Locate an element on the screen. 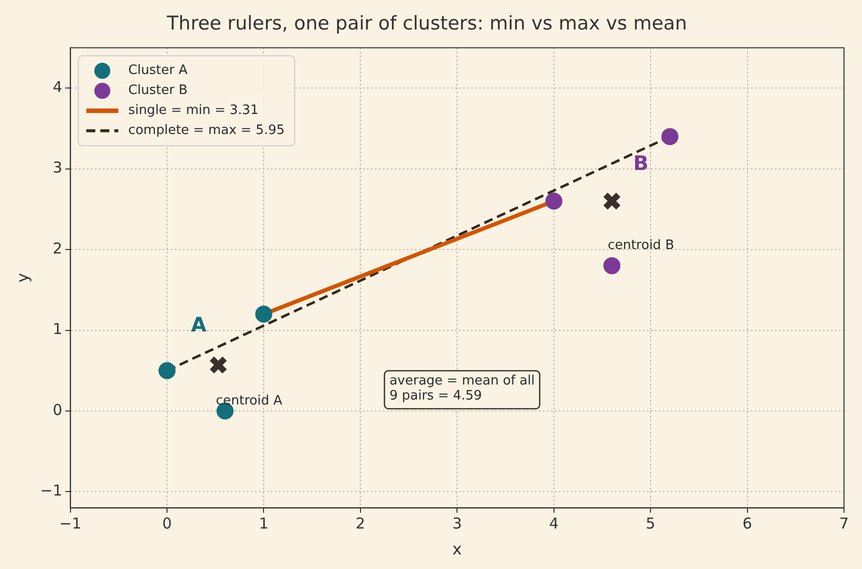  x-tick-label: 0 is located at coordinates (167, 523).